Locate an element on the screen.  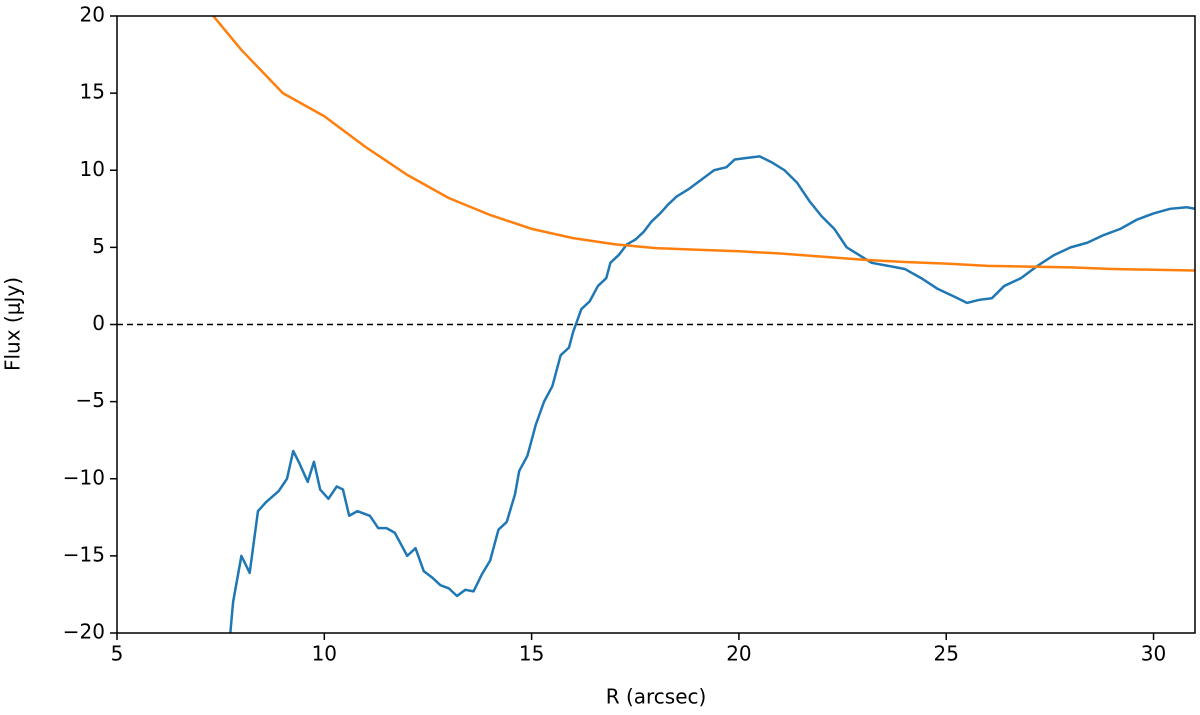
x-axis-label: R (arcsec) is located at coordinates (656, 697).